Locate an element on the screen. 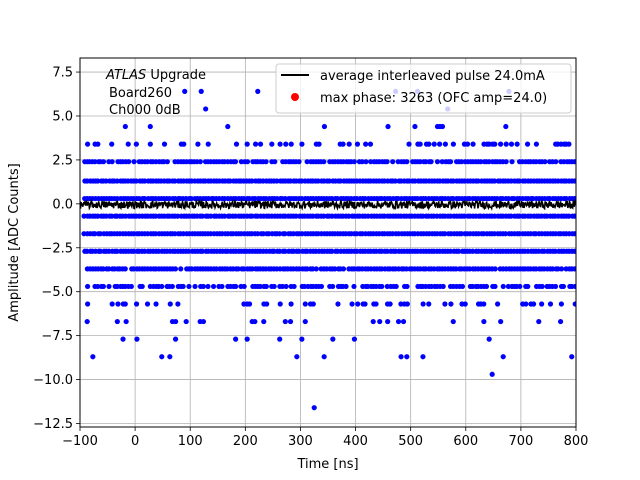  average-pulse-line is located at coordinates (328, 204).